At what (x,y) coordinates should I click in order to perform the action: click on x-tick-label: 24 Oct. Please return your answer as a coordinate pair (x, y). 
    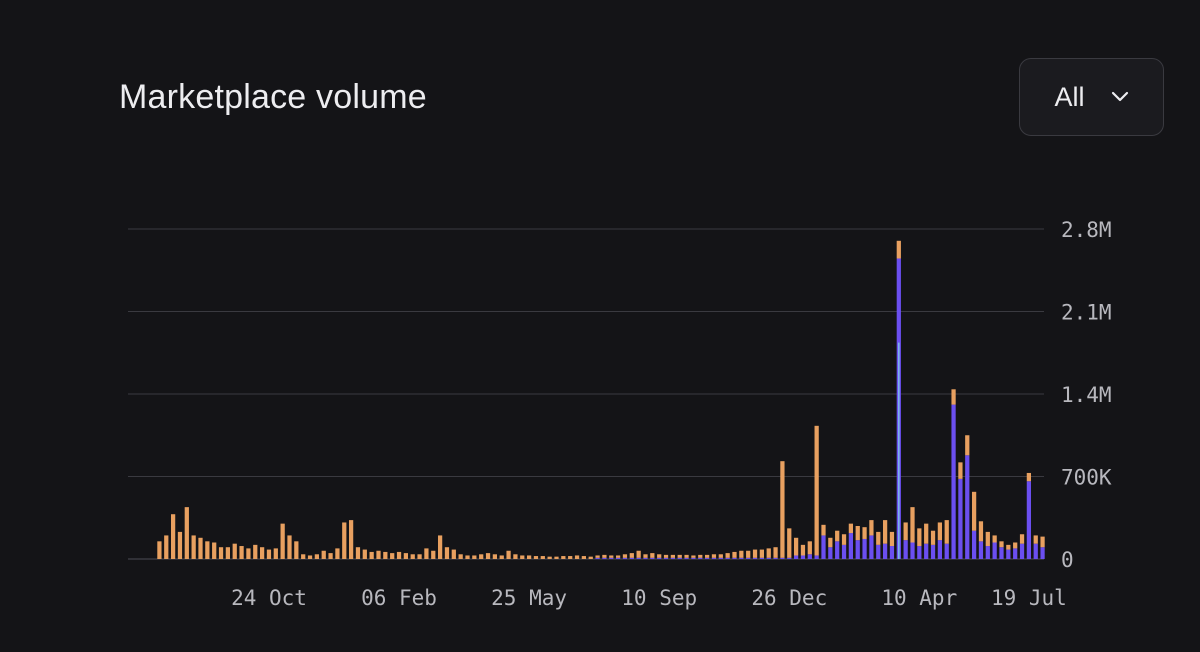
    Looking at the image, I should click on (269, 598).